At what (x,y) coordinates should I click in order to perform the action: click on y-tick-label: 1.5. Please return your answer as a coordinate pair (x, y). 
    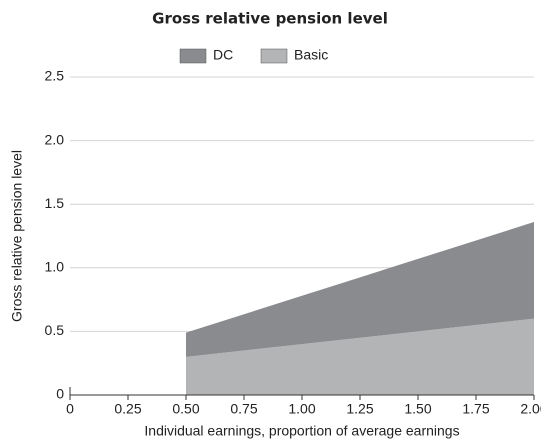
    Looking at the image, I should click on (55, 203).